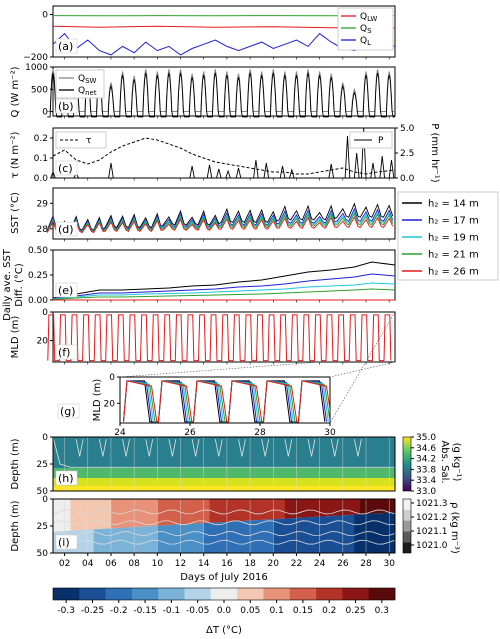 This screenshot has width=500, height=639. I want to click on ytick-h-1: 25, so click(42, 465).